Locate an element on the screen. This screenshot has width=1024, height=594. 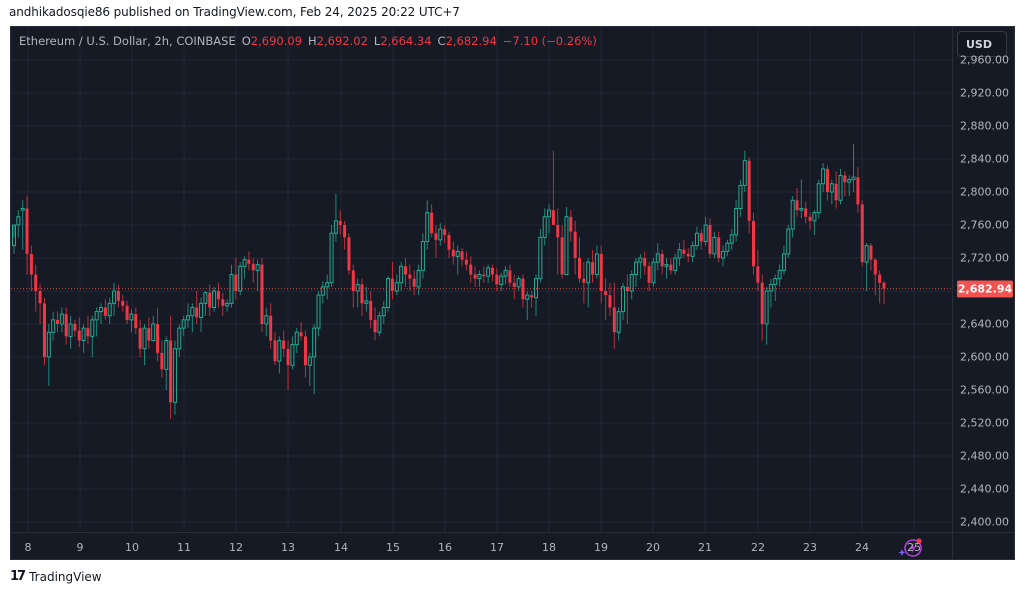
time-tick-label: 22 is located at coordinates (758, 547).